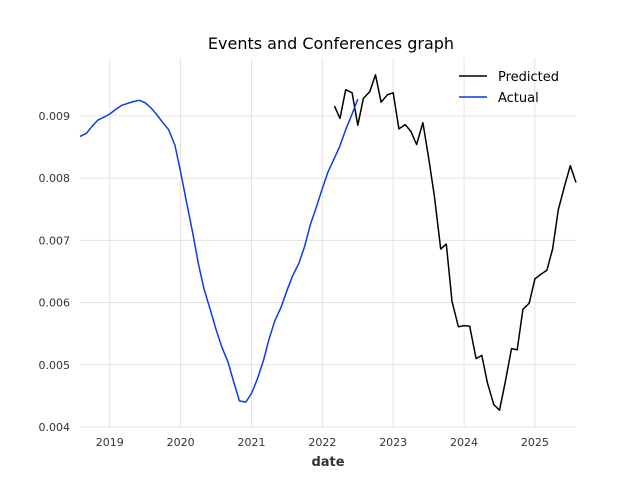 Image resolution: width=640 pixels, height=480 pixels. Describe the element at coordinates (327, 462) in the screenshot. I see `x-axis-label: date` at that location.